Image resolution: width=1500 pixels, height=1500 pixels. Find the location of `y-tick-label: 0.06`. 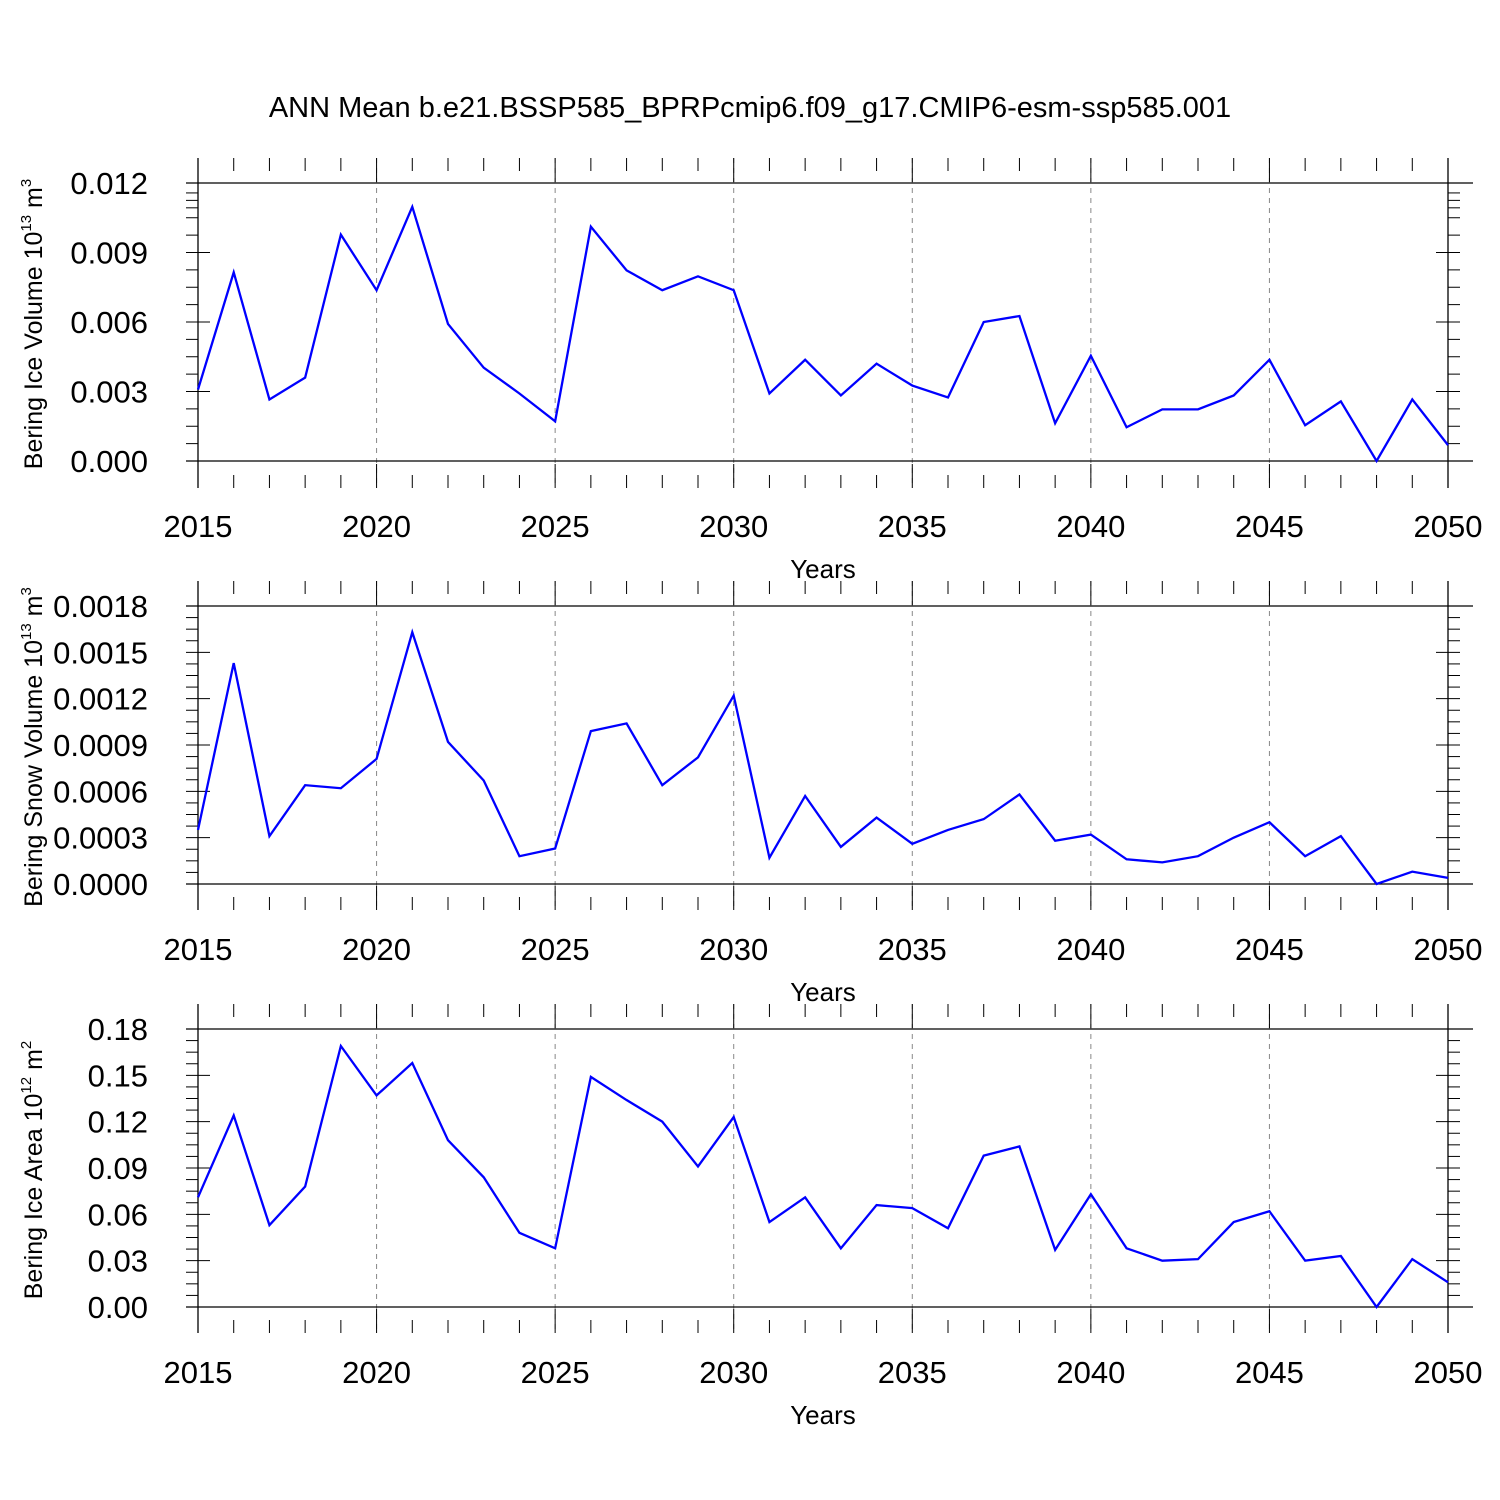

y-tick-label: 0.06 is located at coordinates (118, 1214).